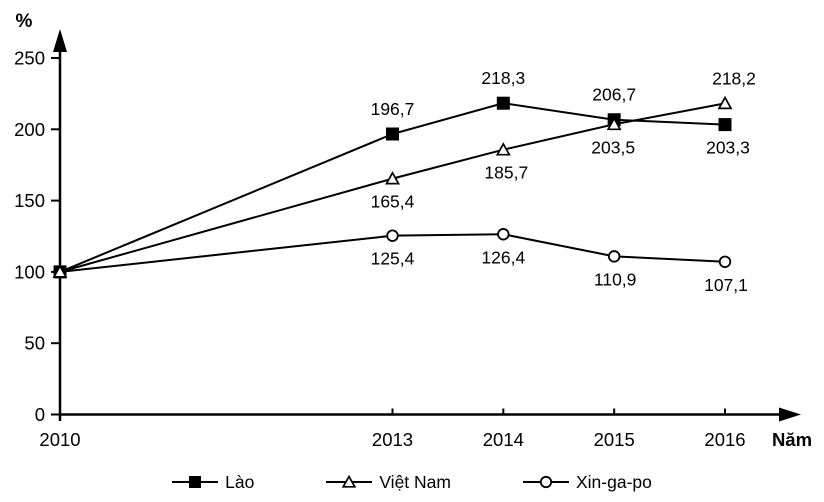 This screenshot has width=824, height=502. I want to click on x-axis-title: Năm, so click(792, 439).